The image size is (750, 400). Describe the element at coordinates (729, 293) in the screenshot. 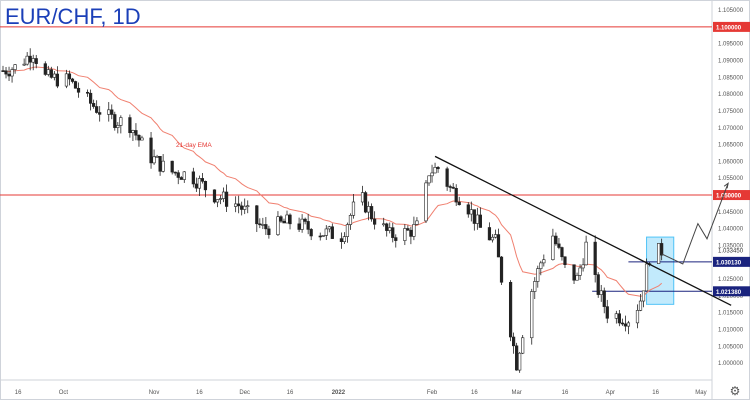

I see `price-level-label: 1.021380` at that location.